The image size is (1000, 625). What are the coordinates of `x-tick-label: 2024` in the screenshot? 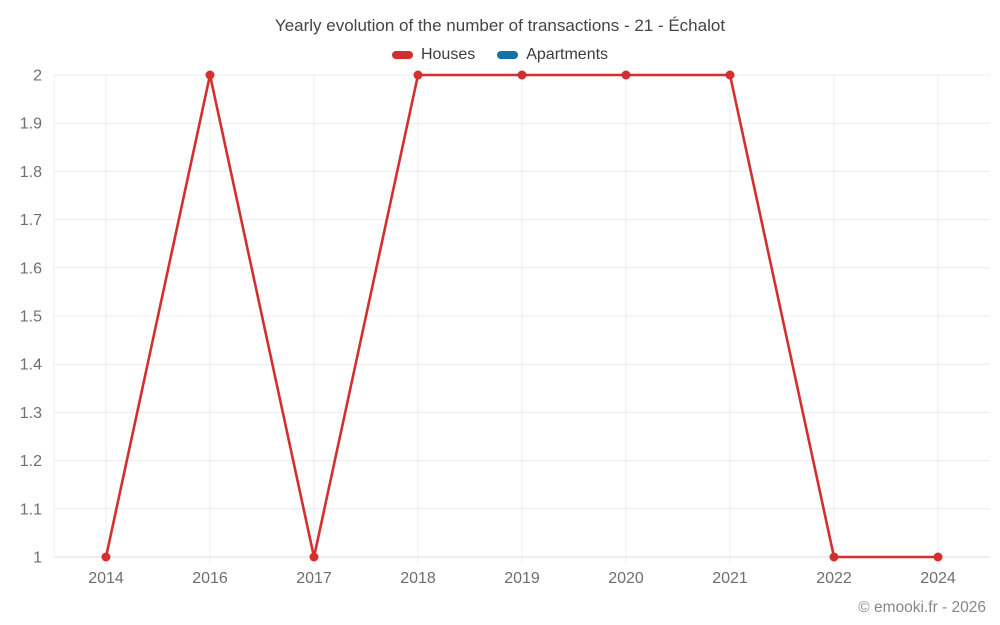 It's located at (938, 578).